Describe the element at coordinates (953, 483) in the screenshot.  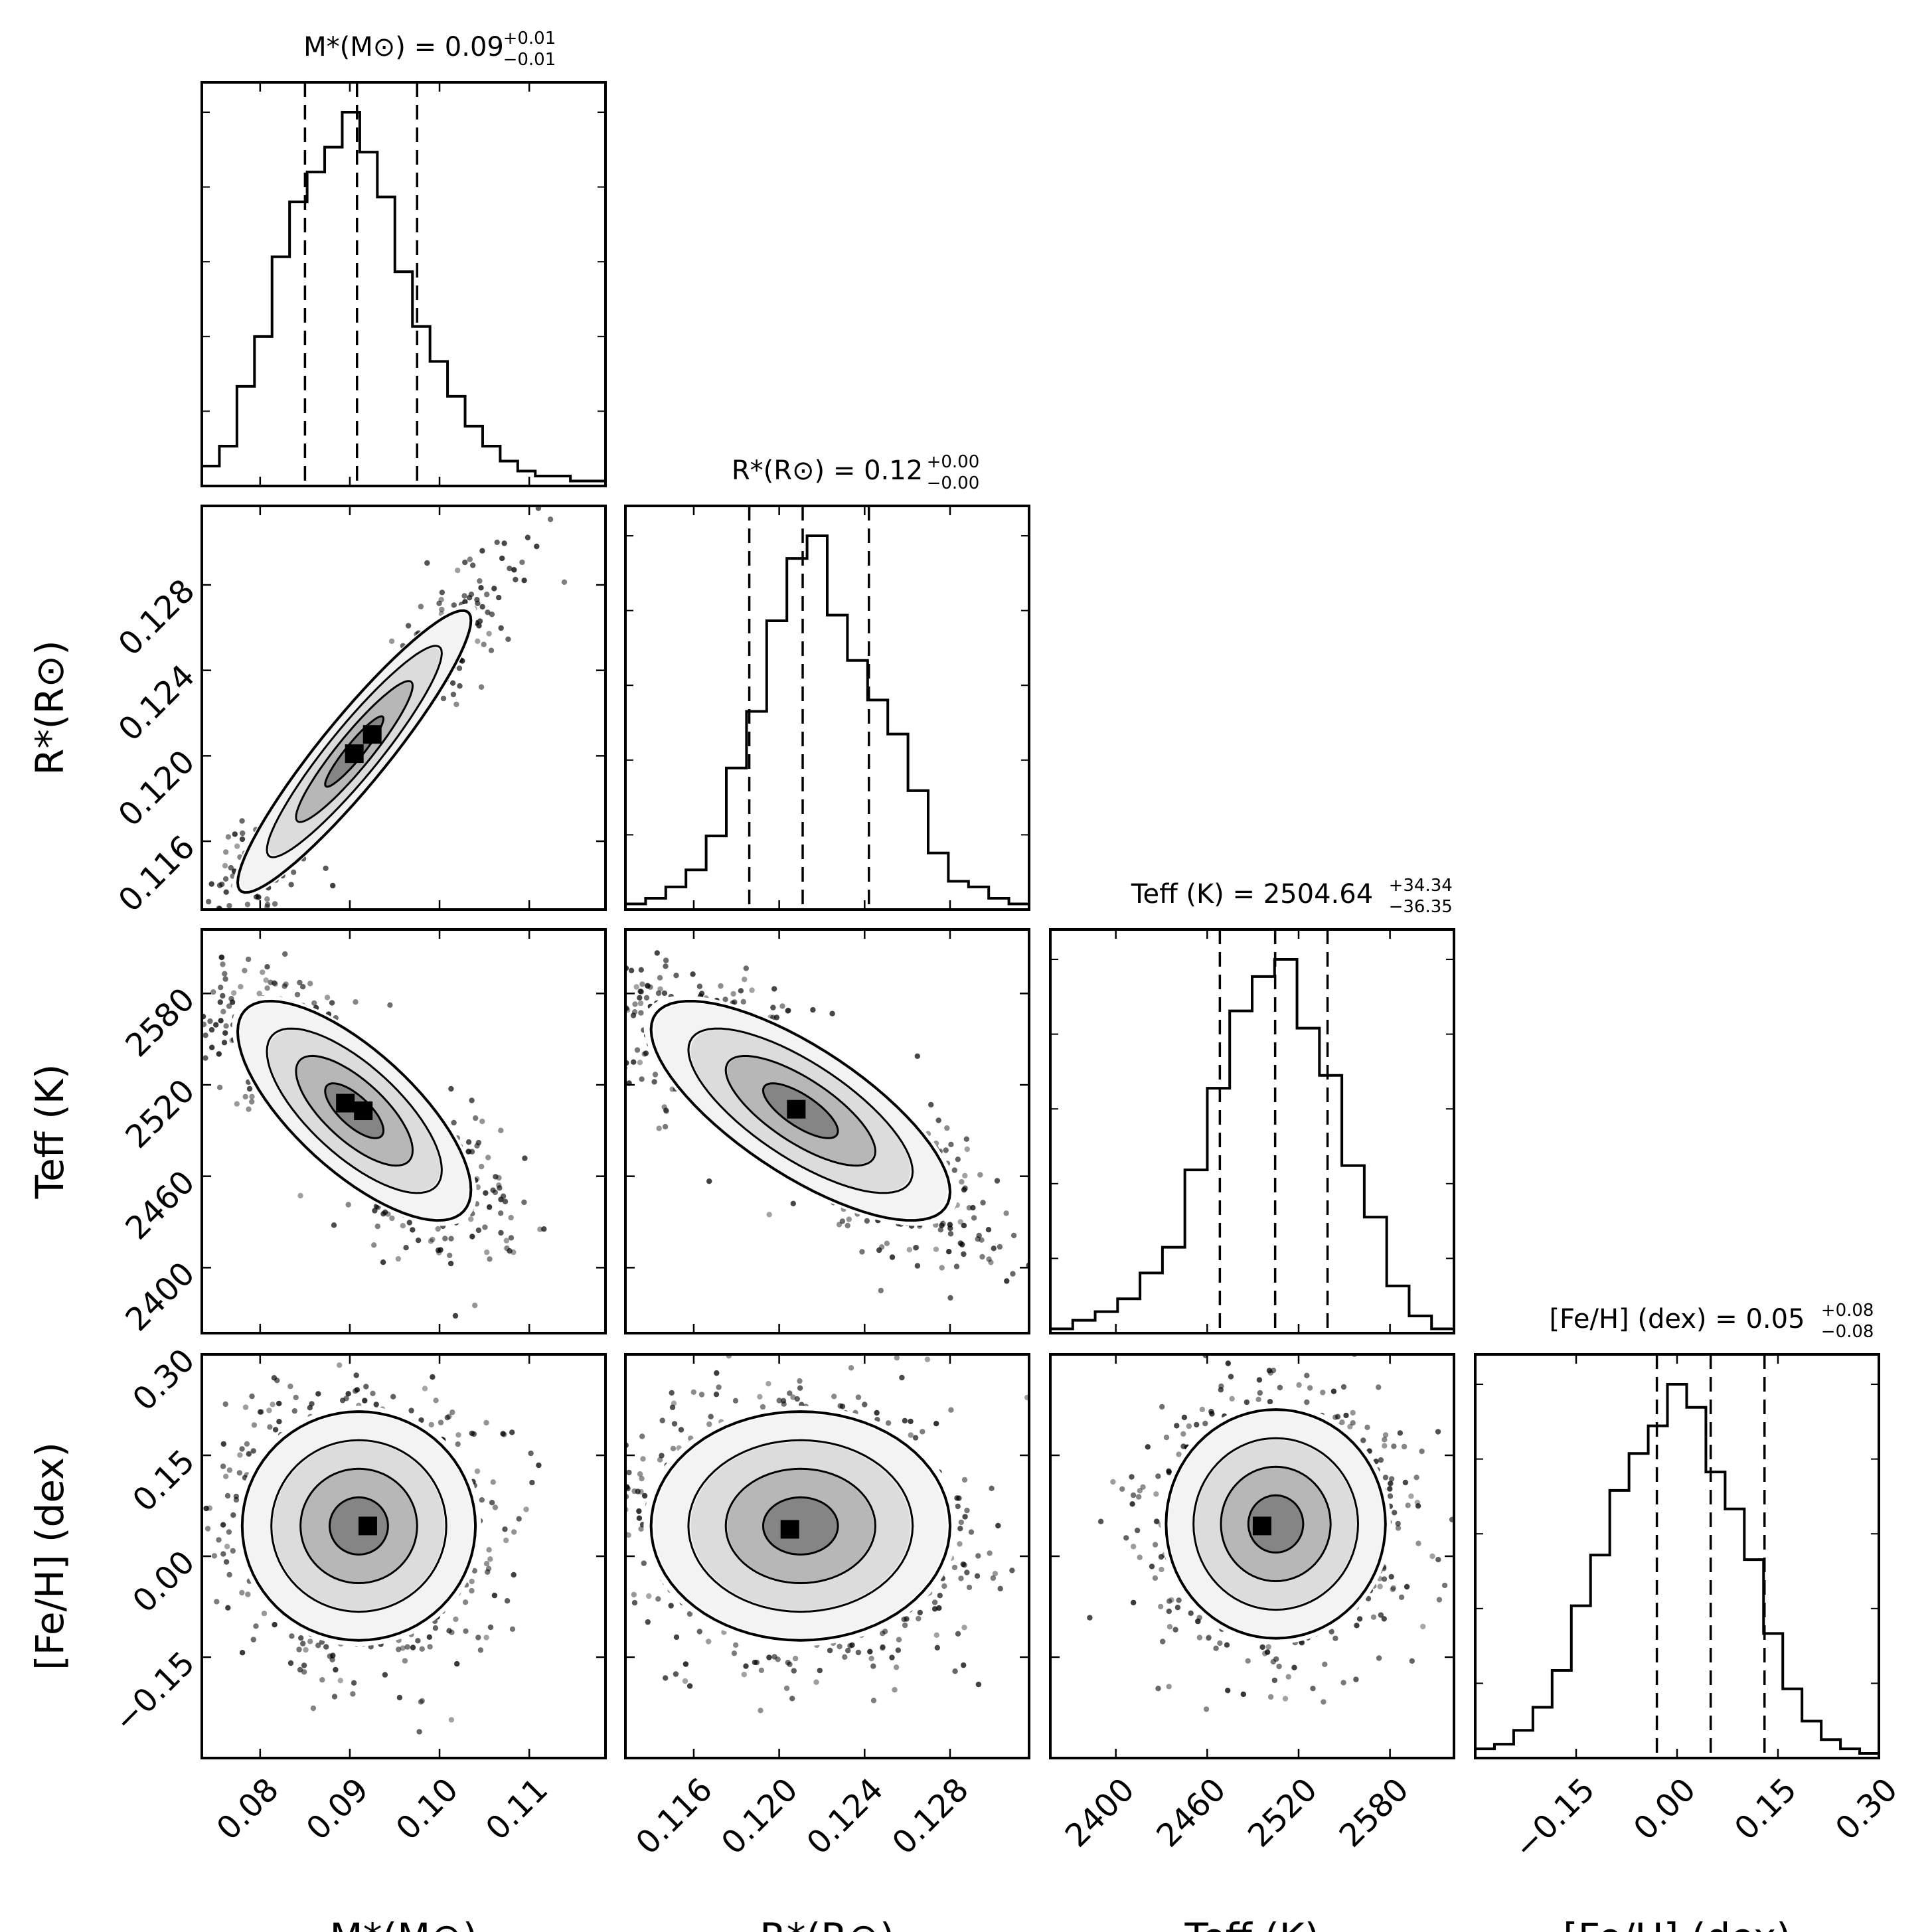
I see `panel-title-sub-radius: −0.00` at that location.